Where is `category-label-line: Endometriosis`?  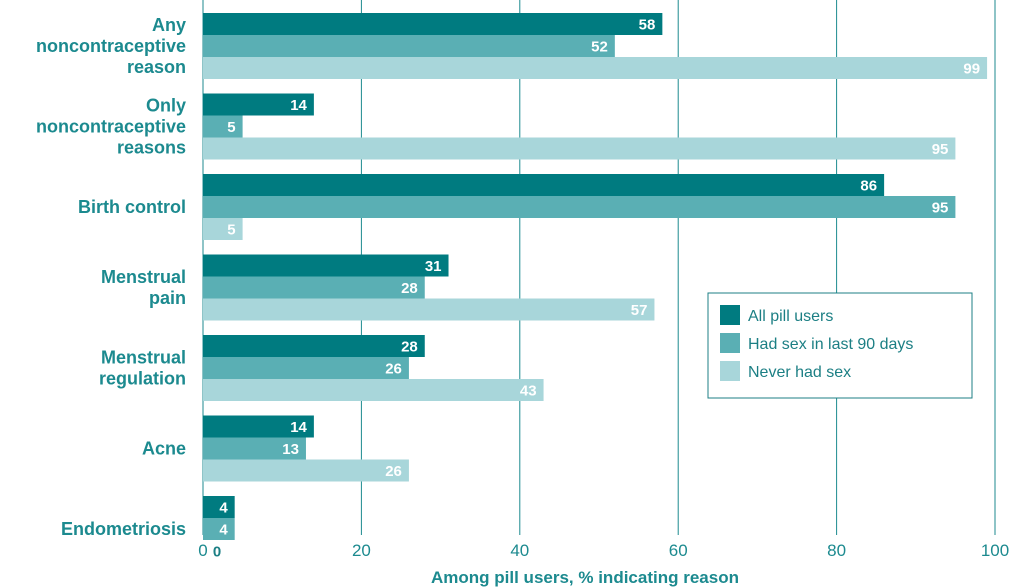 category-label-line: Endometriosis is located at coordinates (123, 529).